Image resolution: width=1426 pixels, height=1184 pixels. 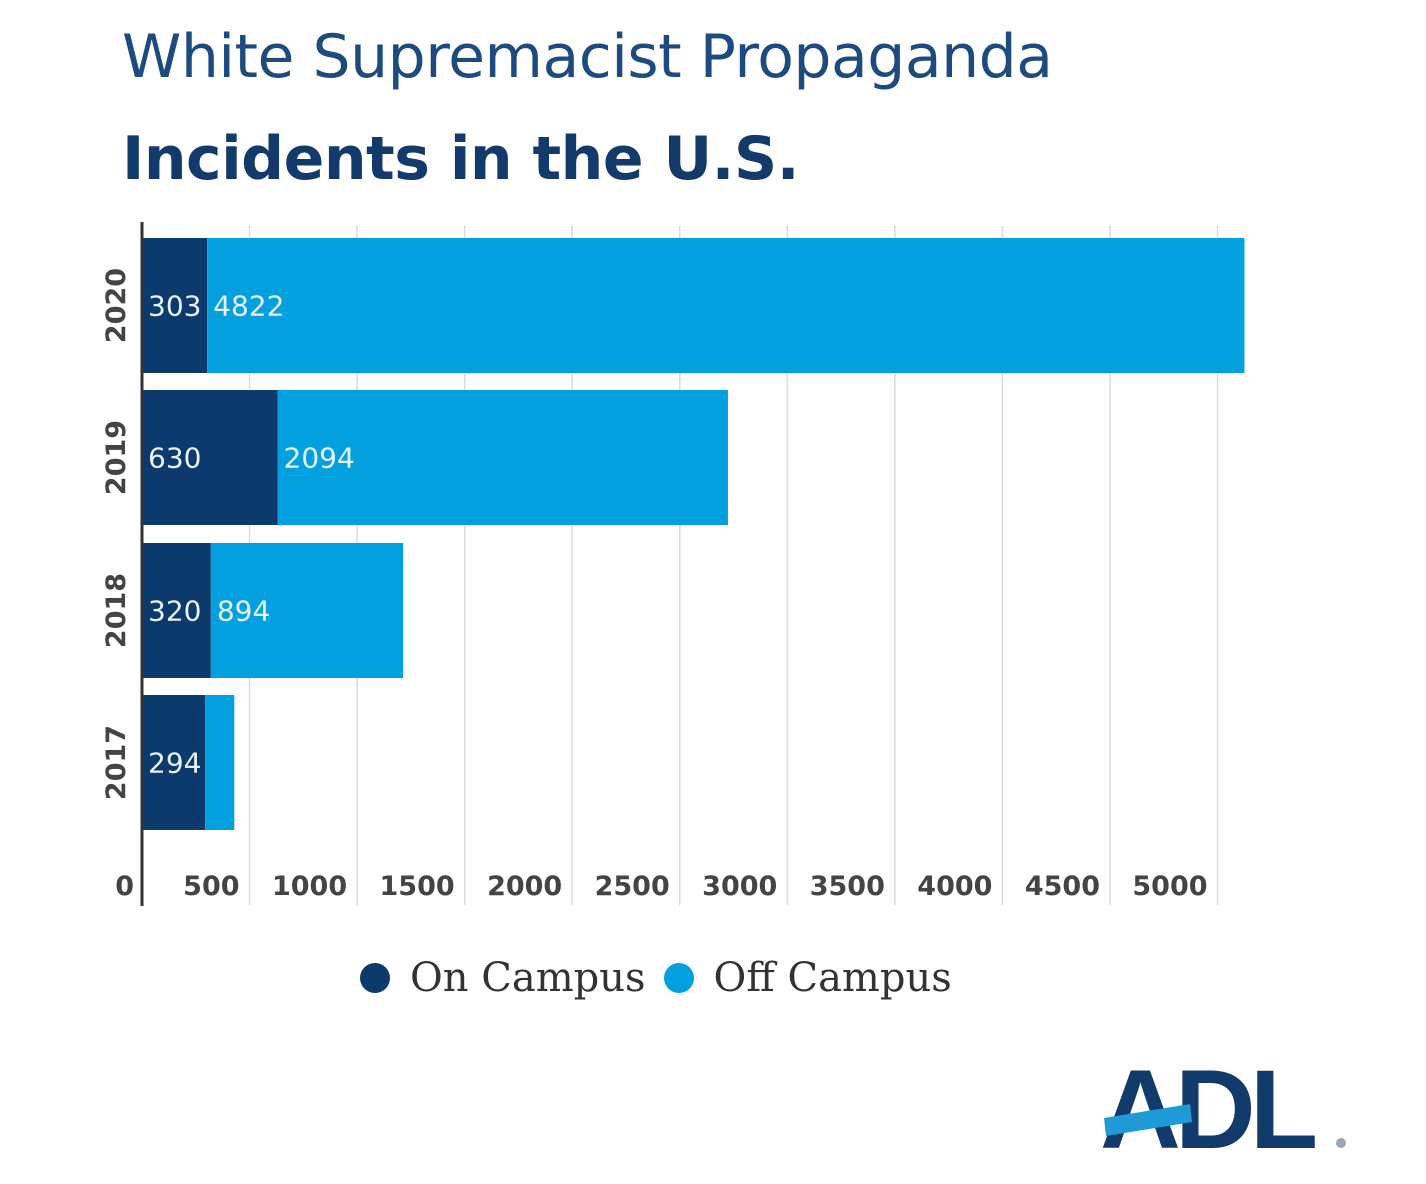 I want to click on x-tick-label: 1500, so click(x=417, y=886).